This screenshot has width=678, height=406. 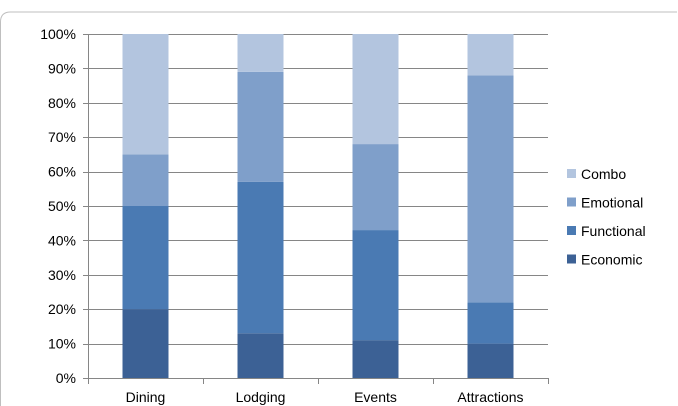 I want to click on bar-combo-dining, so click(x=145, y=94).